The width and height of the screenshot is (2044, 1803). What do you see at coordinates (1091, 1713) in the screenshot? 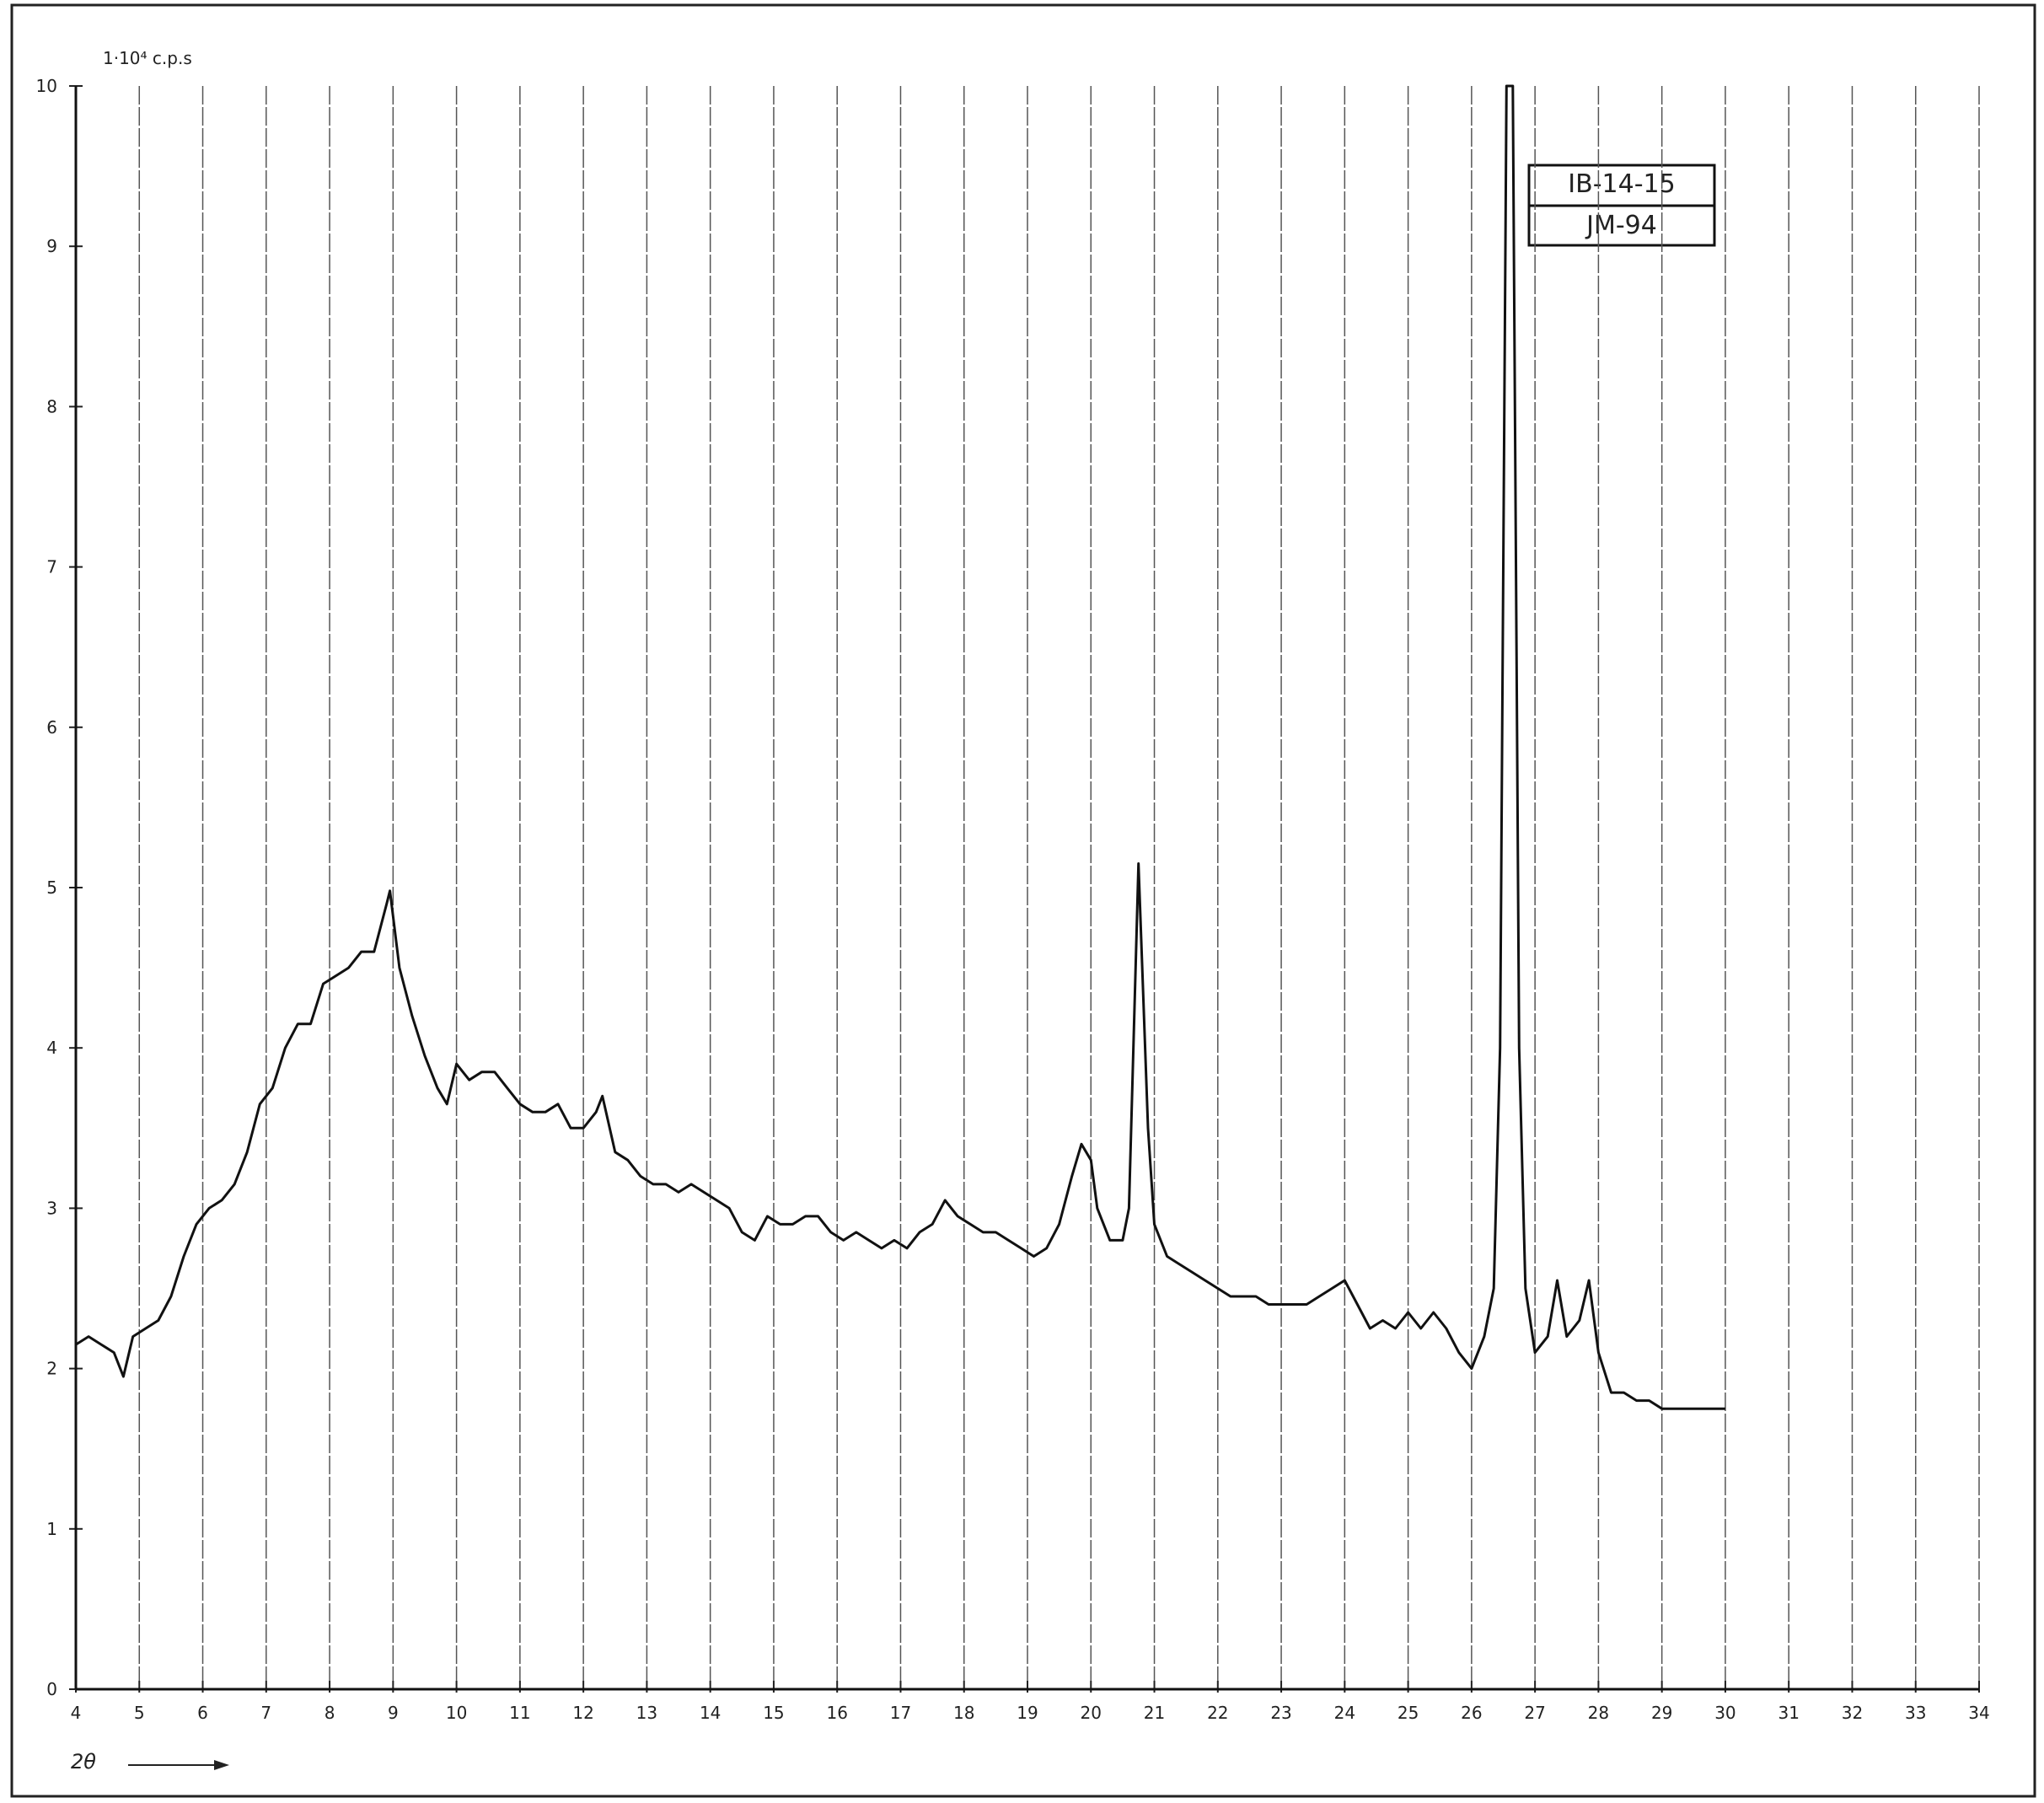
I see `x-tick-label: 20` at bounding box center [1091, 1713].